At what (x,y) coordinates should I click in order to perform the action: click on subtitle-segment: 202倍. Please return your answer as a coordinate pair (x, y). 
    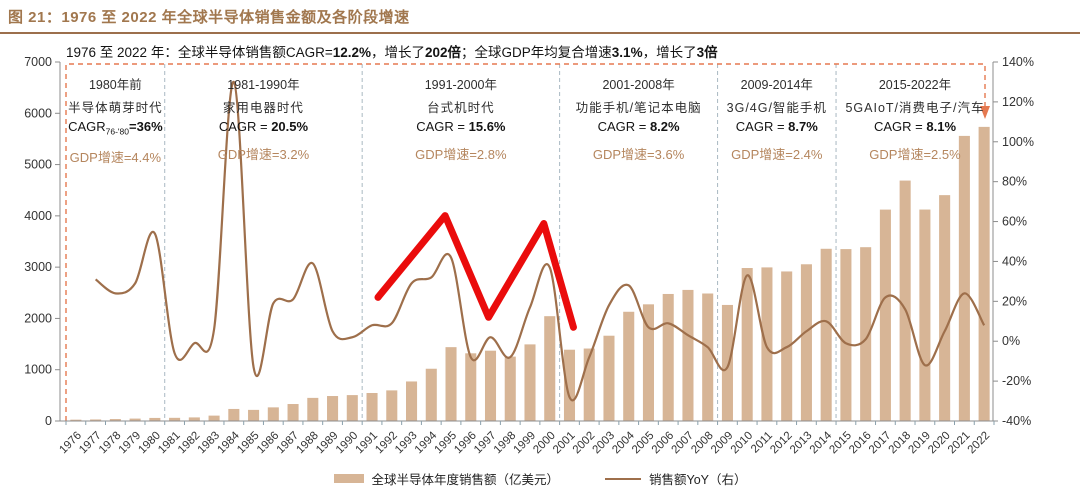
    Looking at the image, I should click on (443, 52).